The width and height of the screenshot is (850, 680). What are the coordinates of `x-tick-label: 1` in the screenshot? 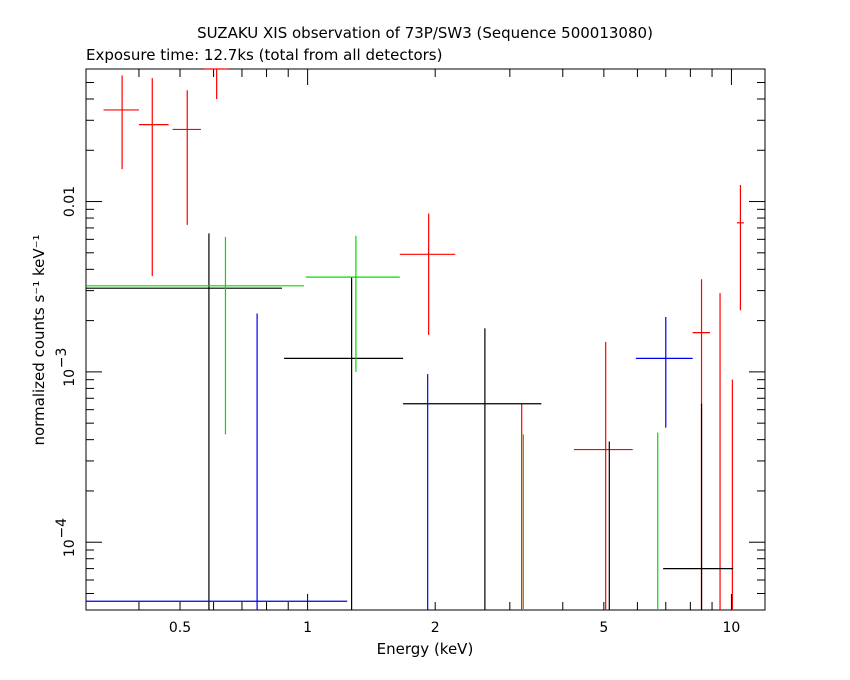 It's located at (307, 628).